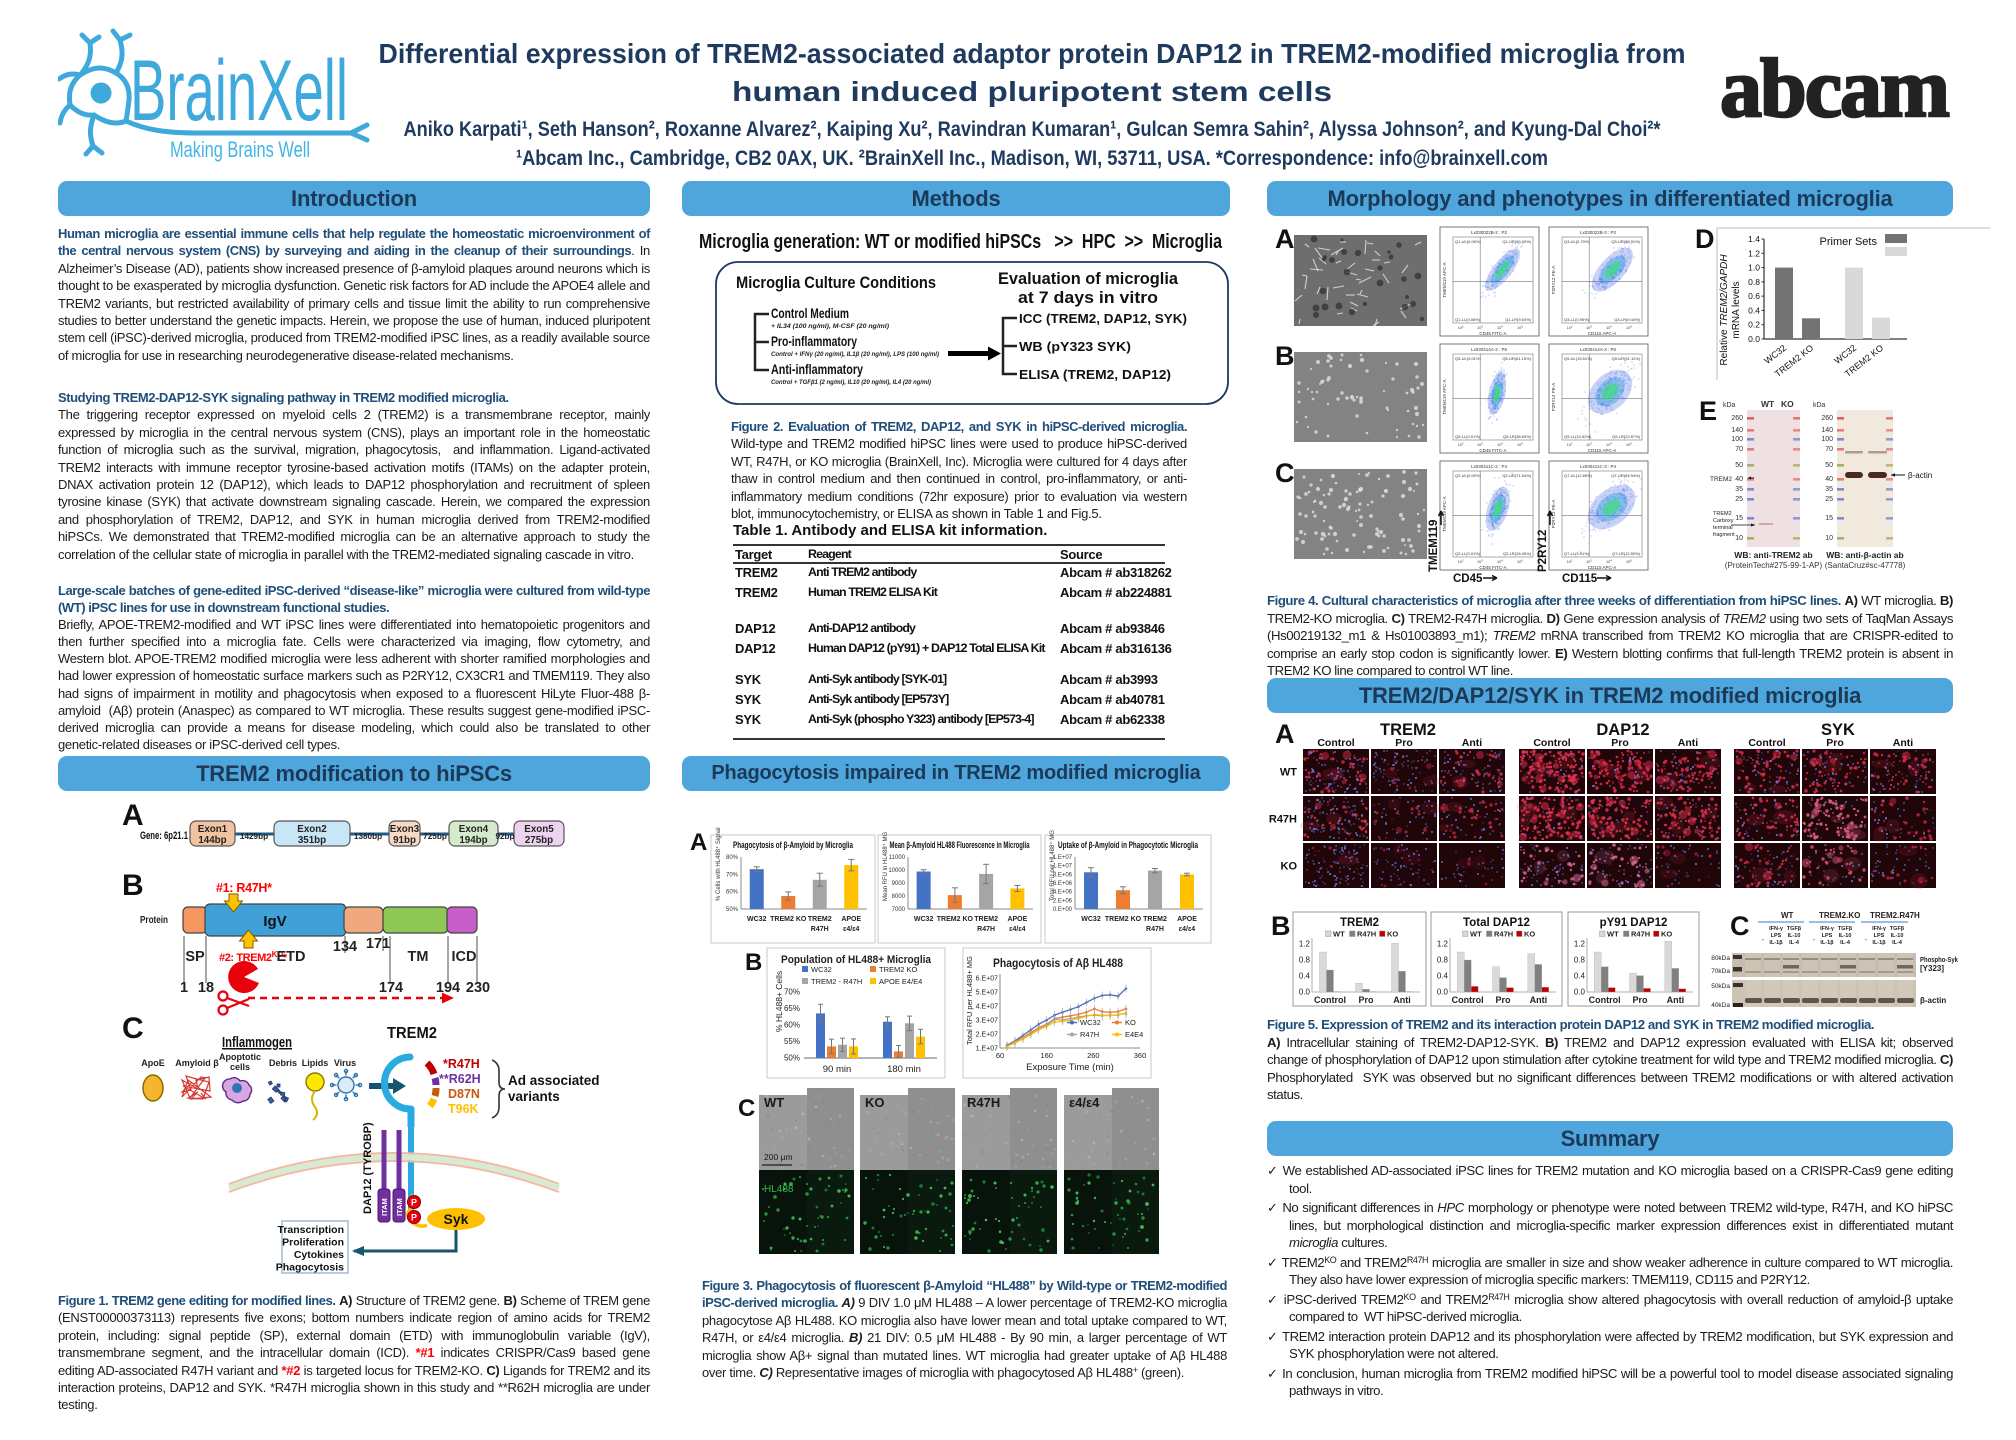 The width and height of the screenshot is (2016, 1440). What do you see at coordinates (1849, 242) in the screenshot?
I see `svg-text: Primer Sets` at bounding box center [1849, 242].